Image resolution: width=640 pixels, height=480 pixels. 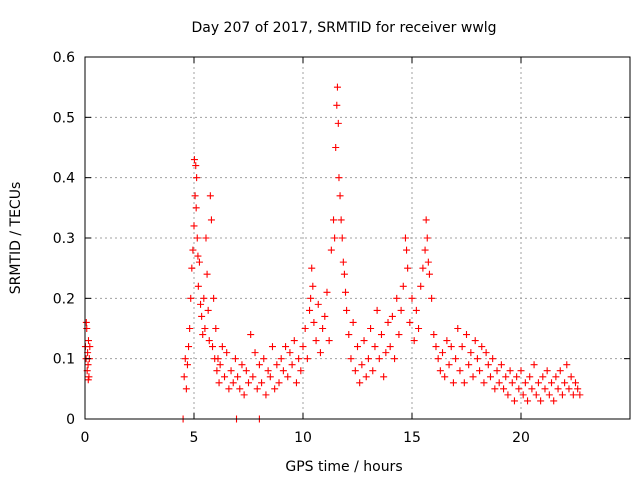 What do you see at coordinates (343, 467) in the screenshot?
I see `x-axis-label: GPS time / hours` at bounding box center [343, 467].